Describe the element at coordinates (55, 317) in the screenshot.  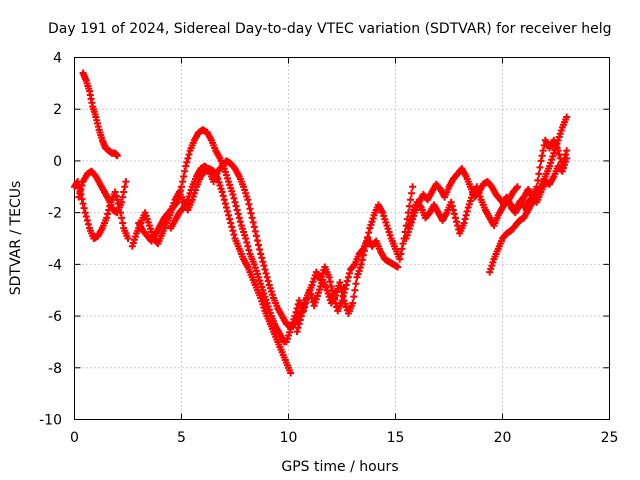
I see `y-tick-label: -6` at that location.